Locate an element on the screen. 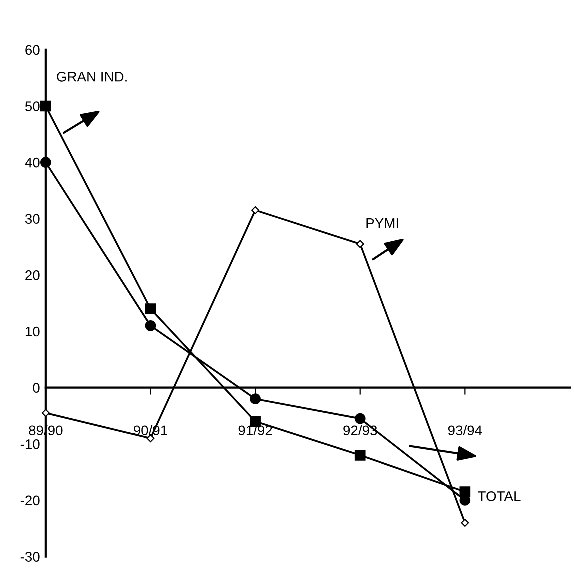 This screenshot has height=574, width=574. y-tick-label: 10 is located at coordinates (33, 331).